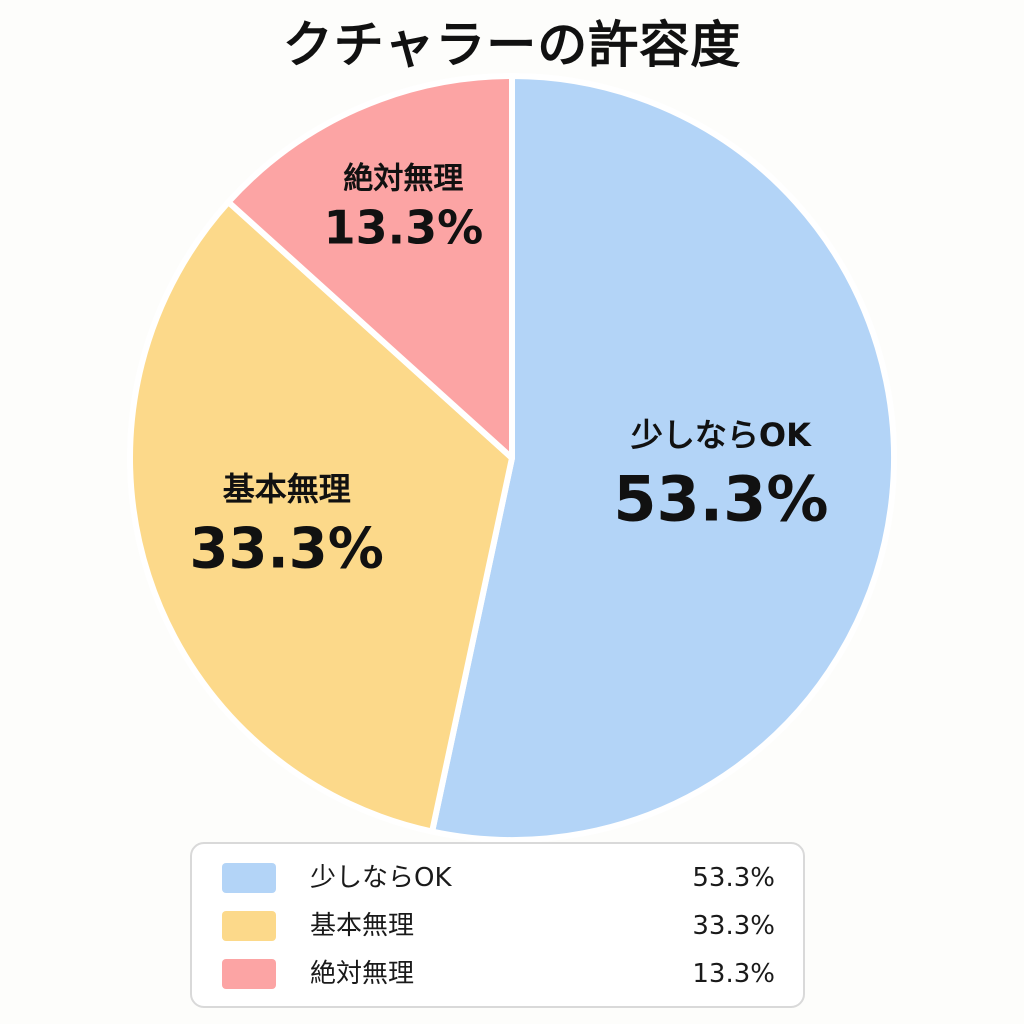 Image resolution: width=1024 pixels, height=1024 pixels. What do you see at coordinates (381, 878) in the screenshot?
I see `legend-label: 少しならOK` at bounding box center [381, 878].